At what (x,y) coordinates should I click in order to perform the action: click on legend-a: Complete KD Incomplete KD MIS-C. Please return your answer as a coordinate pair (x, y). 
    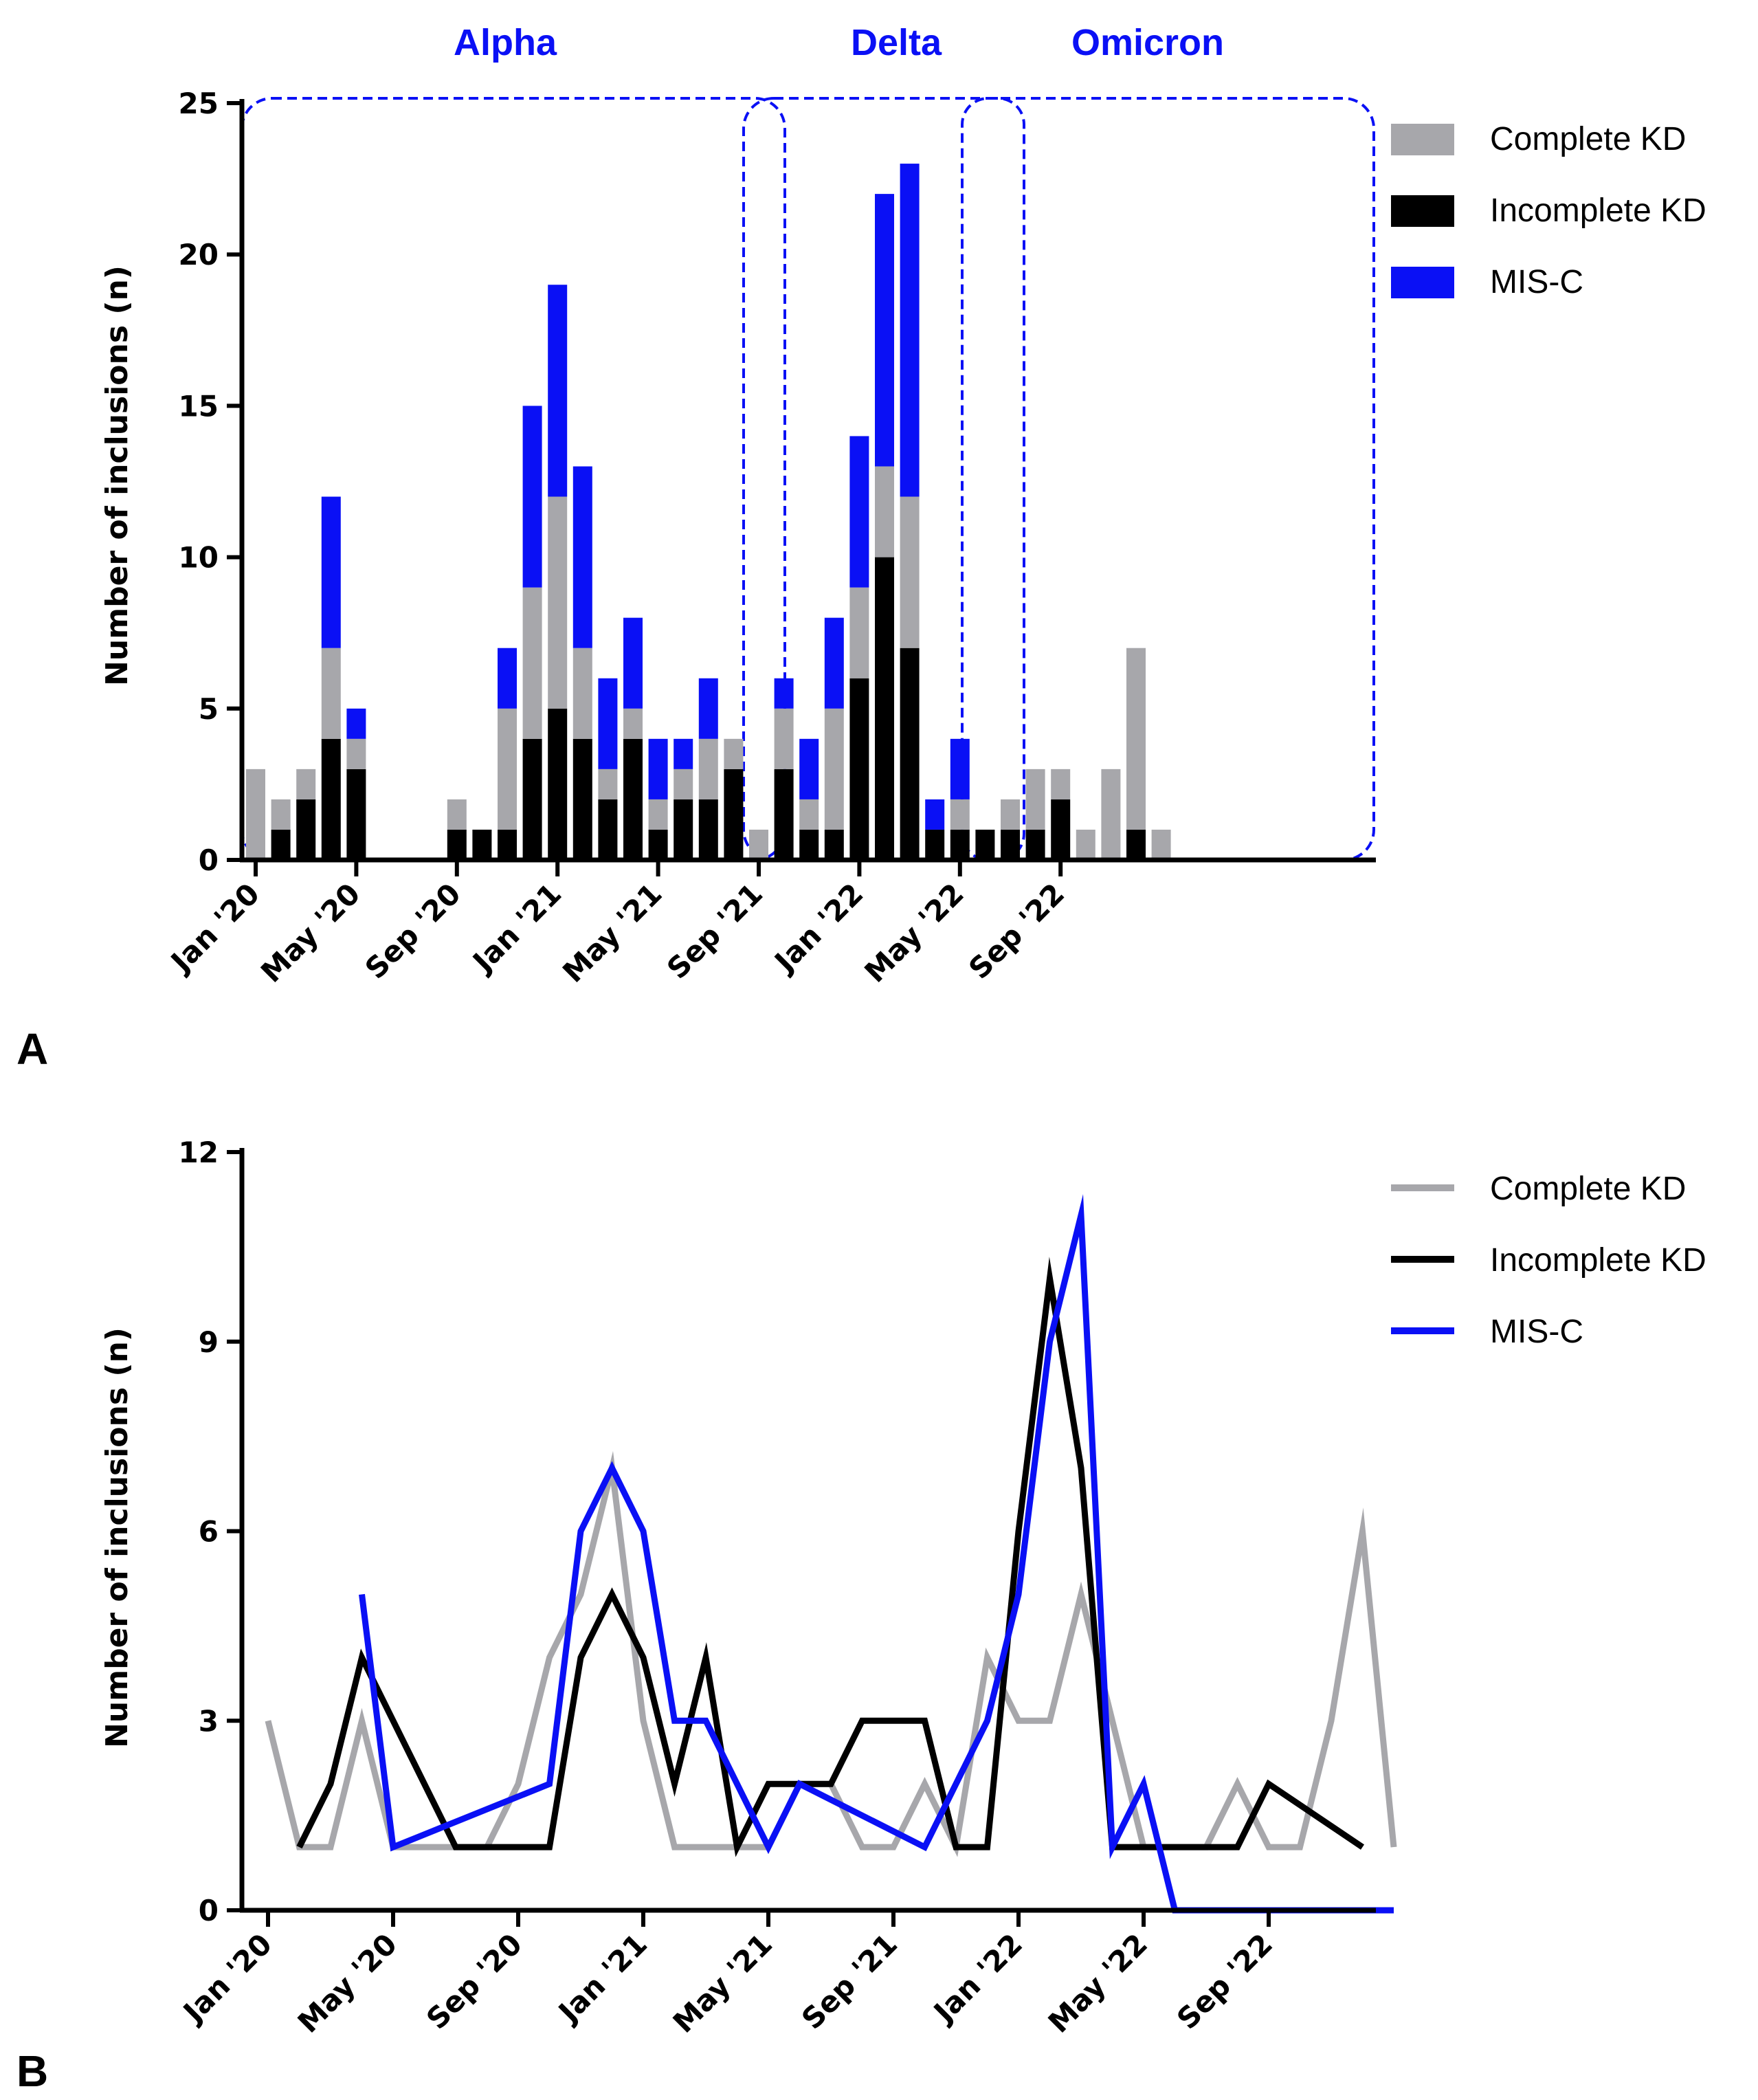
    Looking at the image, I should click on (1549, 210).